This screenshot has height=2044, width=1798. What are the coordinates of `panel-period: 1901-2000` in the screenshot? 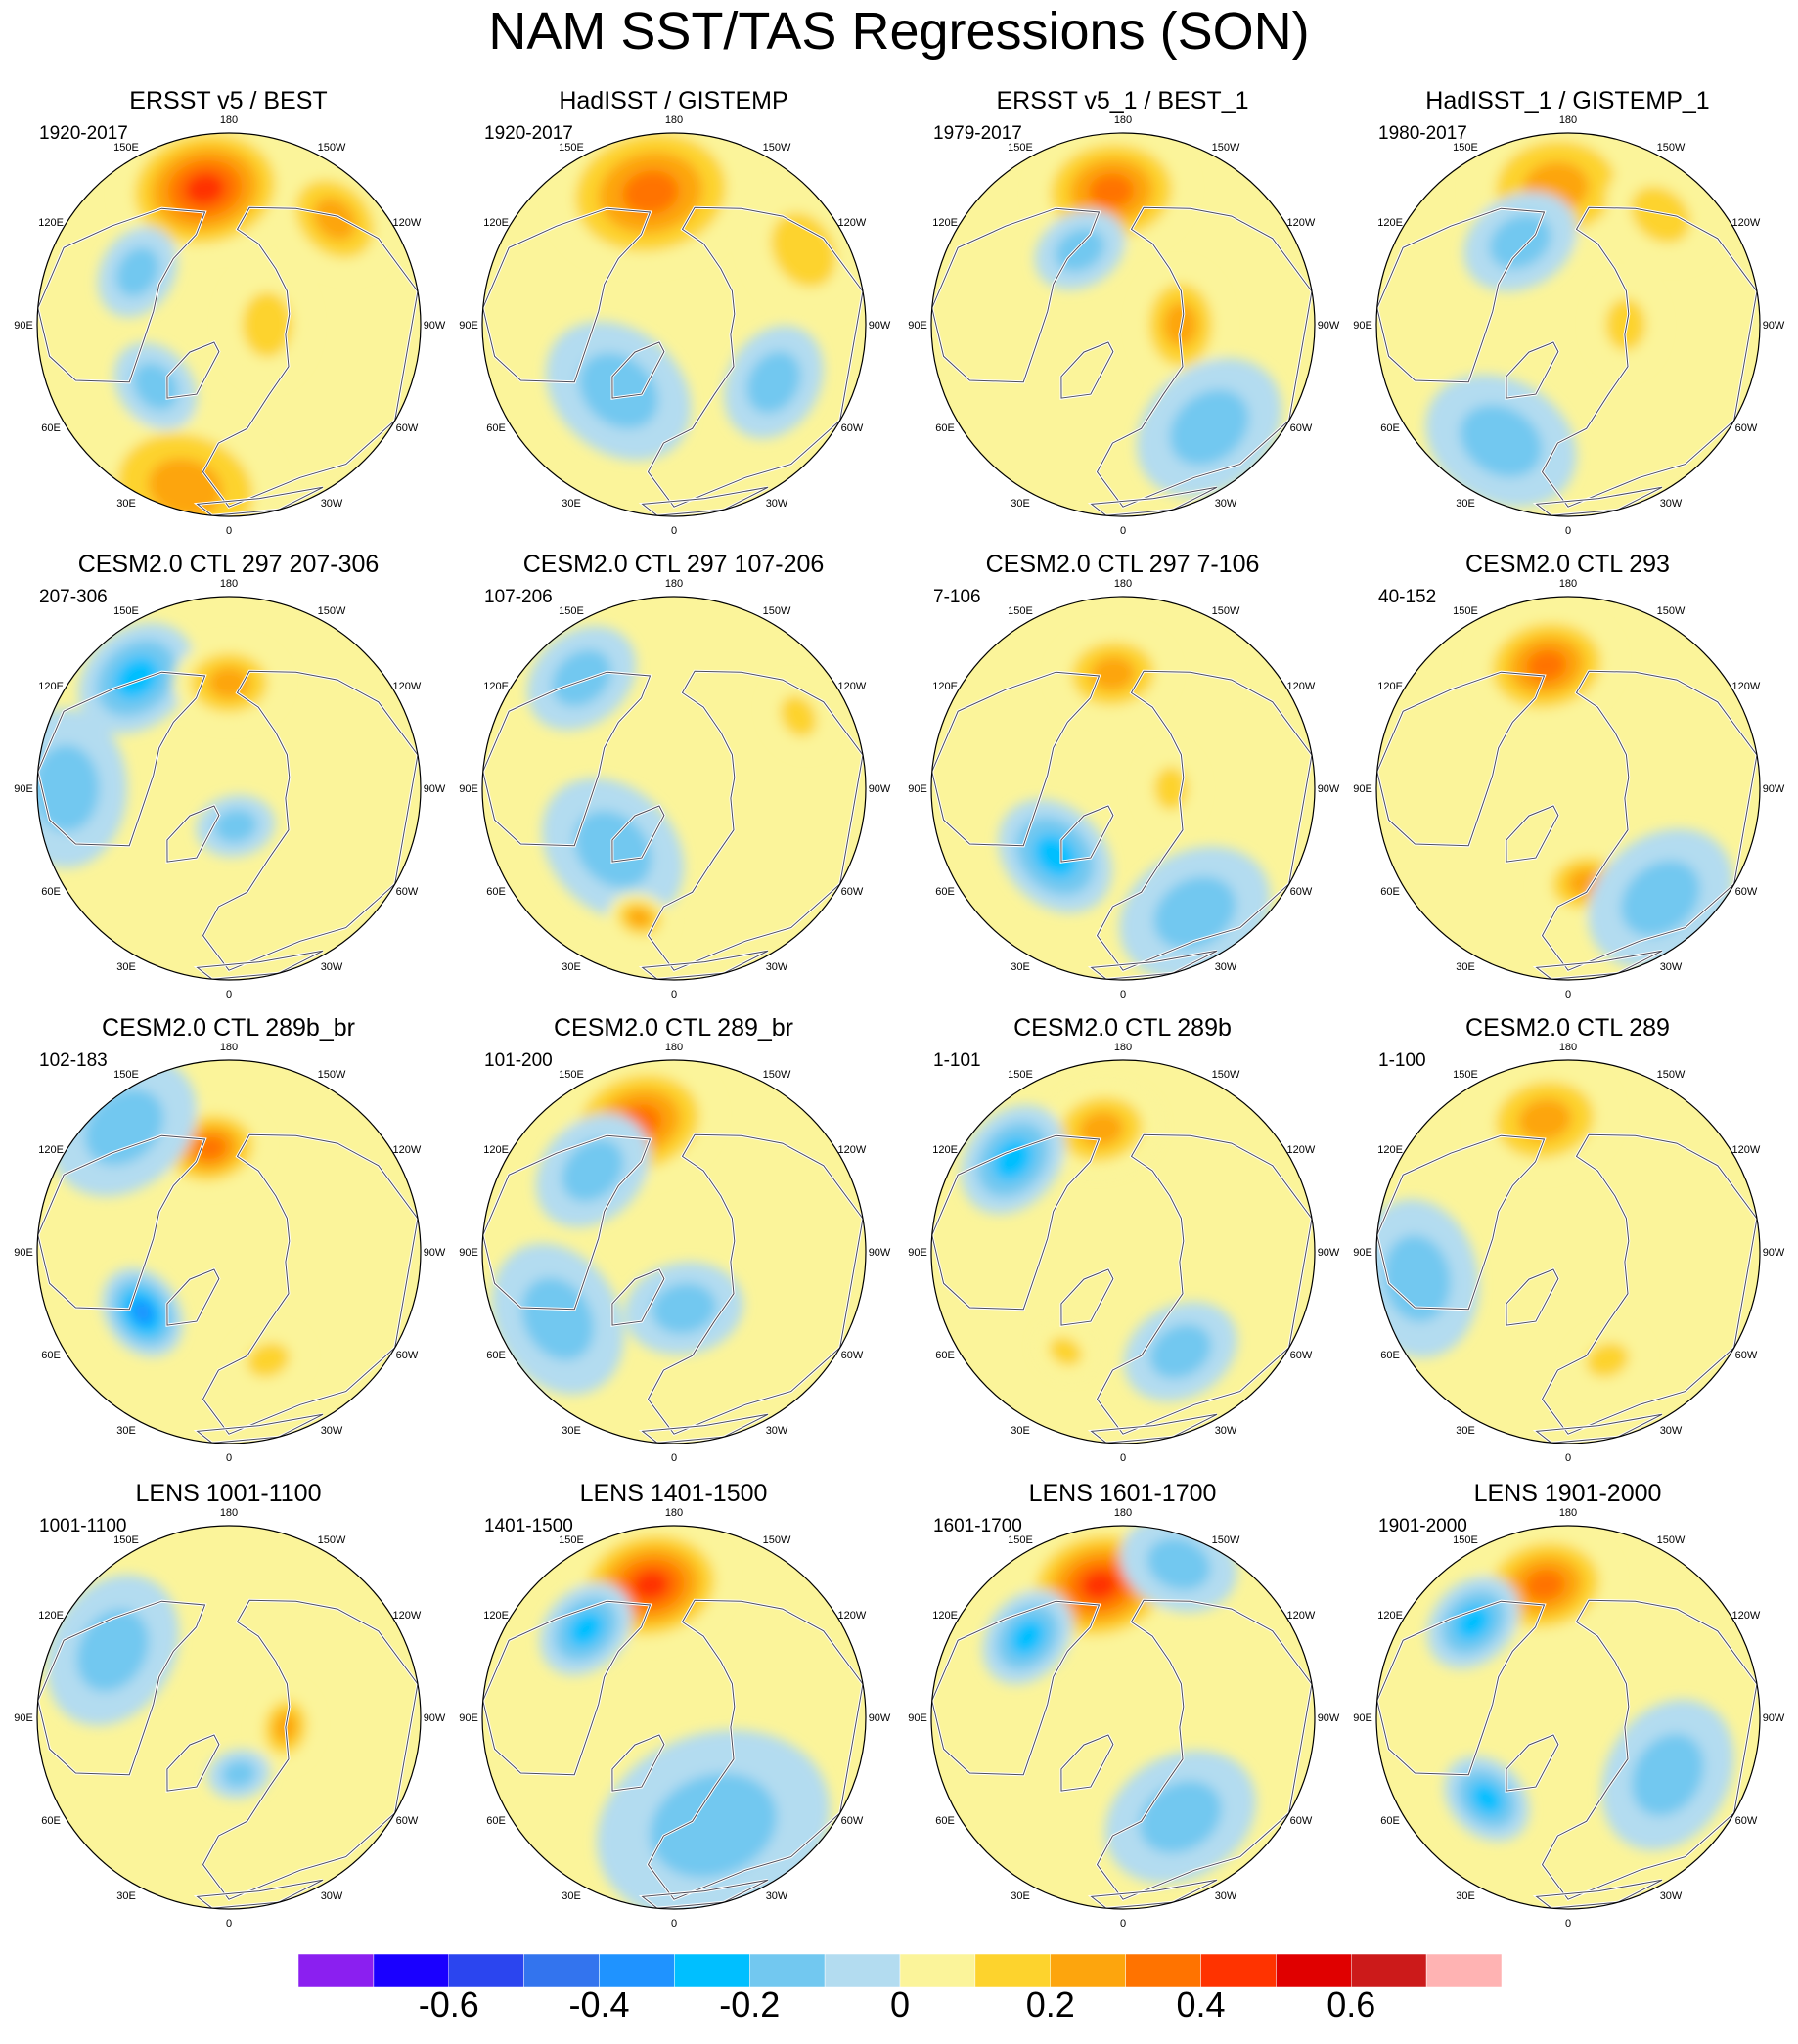 It's located at (1423, 1526).